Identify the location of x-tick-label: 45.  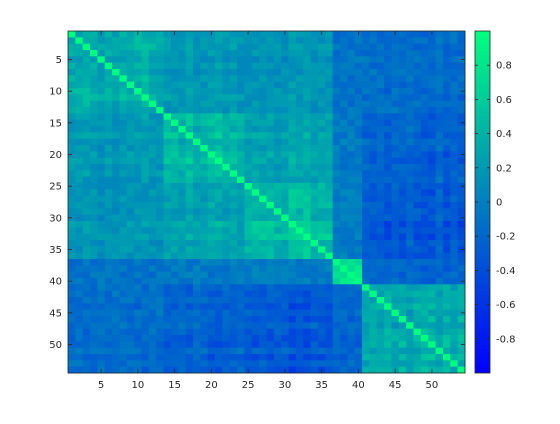
(395, 385).